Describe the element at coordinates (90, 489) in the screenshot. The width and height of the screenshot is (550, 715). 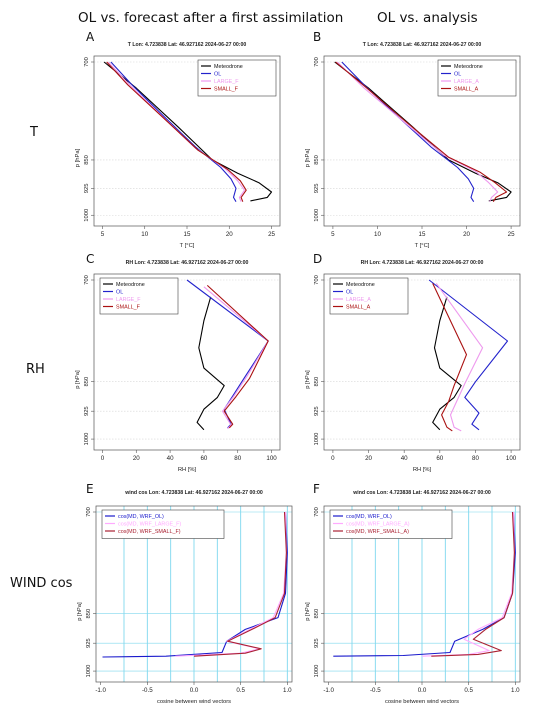
I see `panel-letter-e: E` at that location.